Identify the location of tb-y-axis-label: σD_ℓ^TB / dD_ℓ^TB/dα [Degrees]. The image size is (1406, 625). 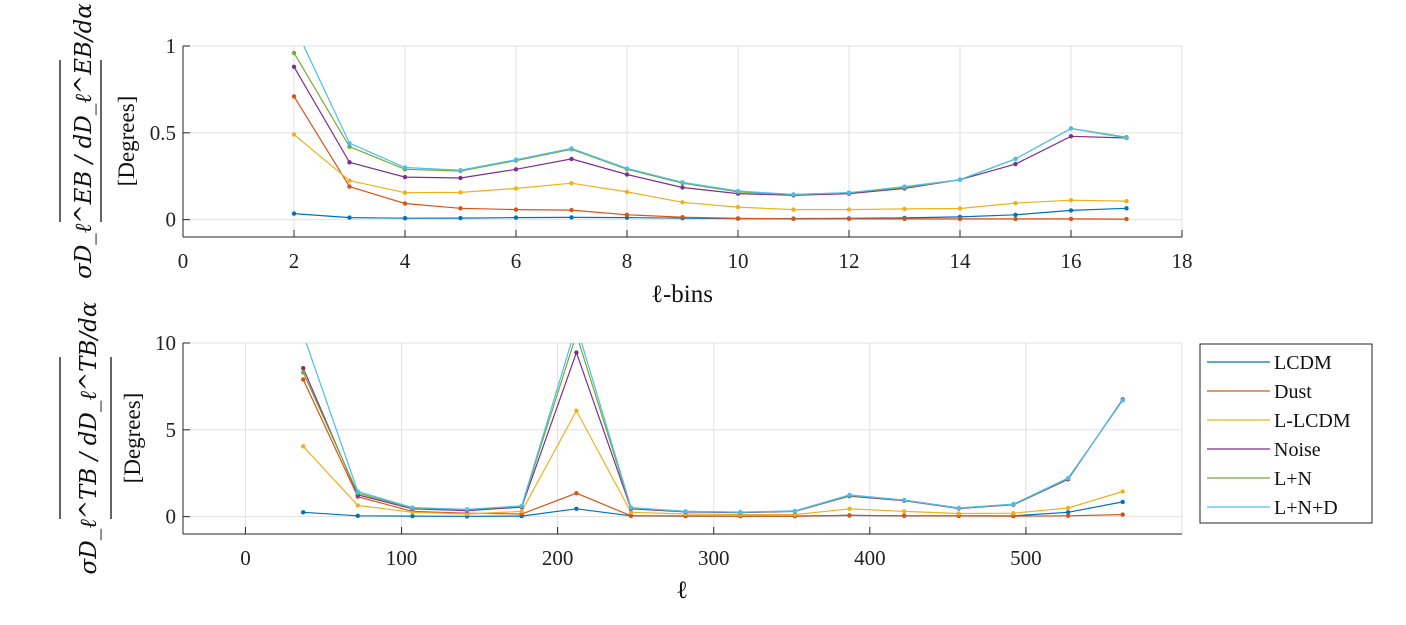
(102, 437).